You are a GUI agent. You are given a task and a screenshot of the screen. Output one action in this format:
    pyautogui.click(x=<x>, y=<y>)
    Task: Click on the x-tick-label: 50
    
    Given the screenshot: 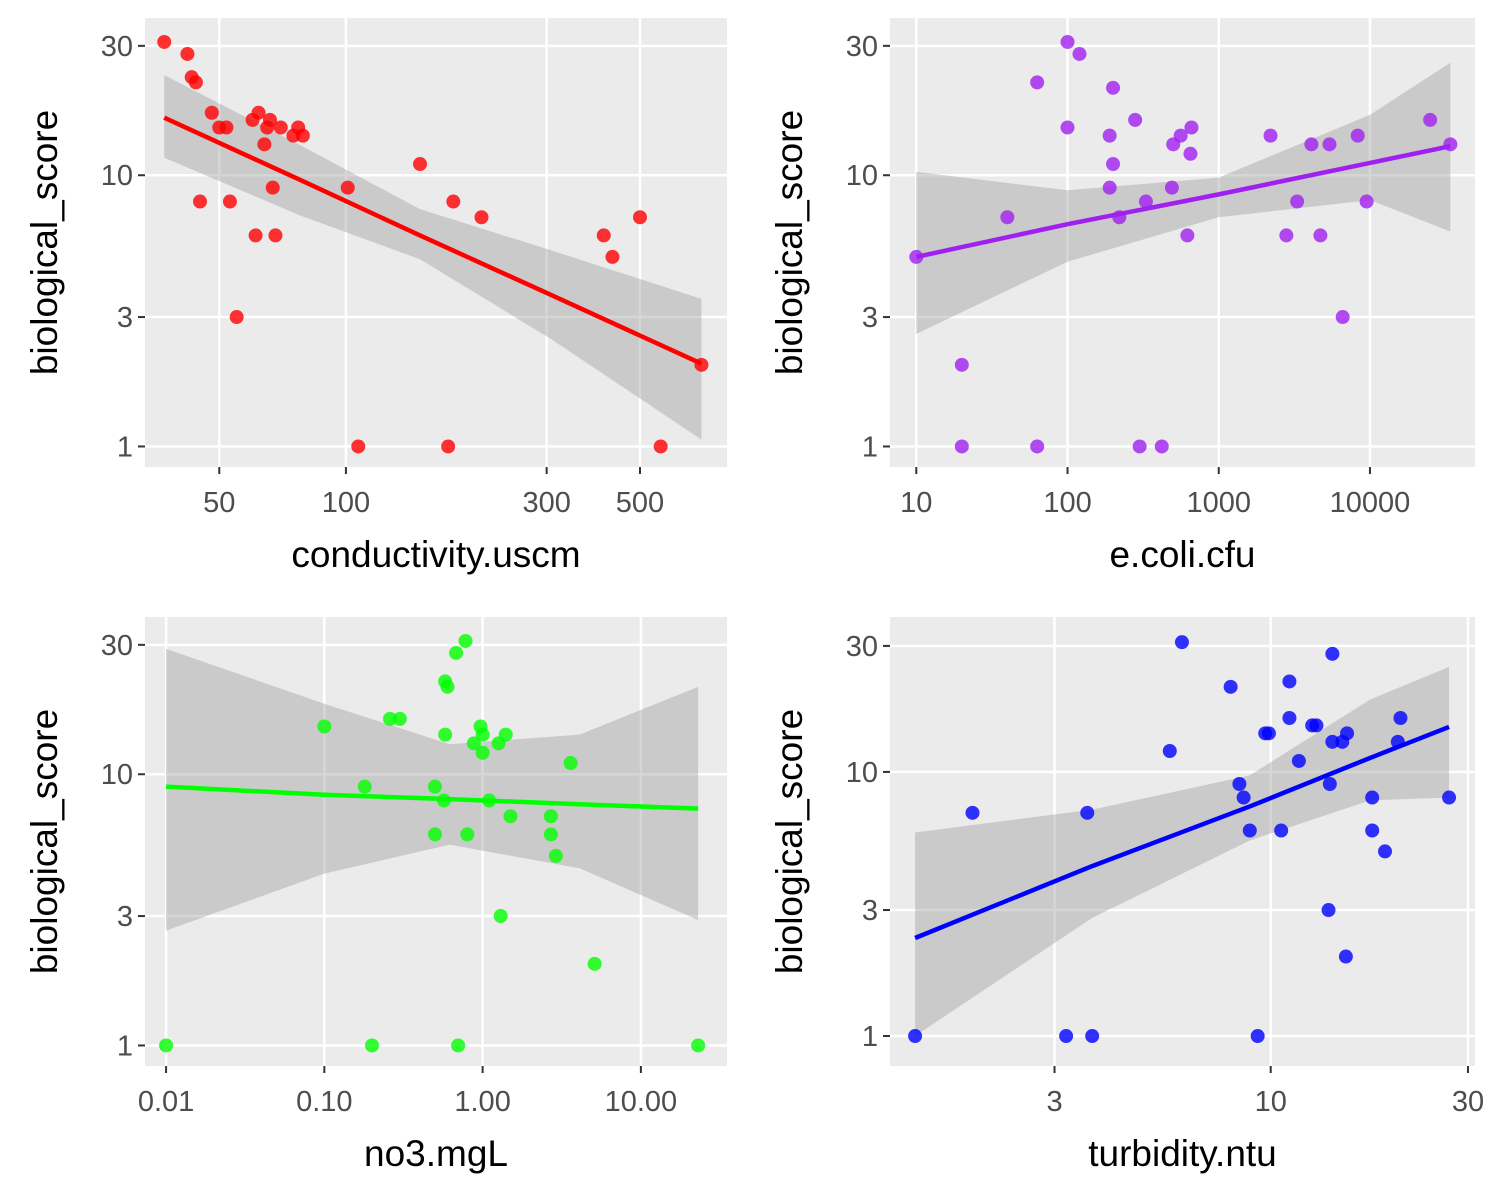 What is the action you would take?
    pyautogui.click(x=219, y=503)
    